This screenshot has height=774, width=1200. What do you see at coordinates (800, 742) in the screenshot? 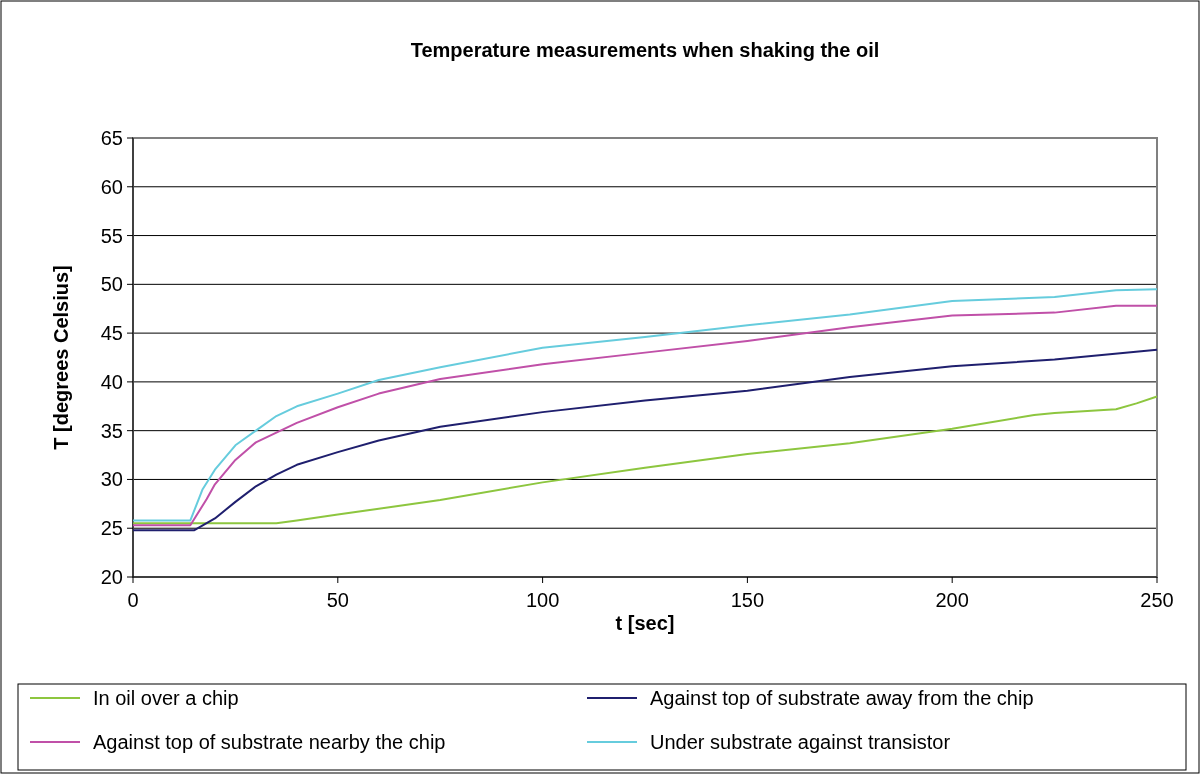
I see `legend-label: Under substrate against transistor` at bounding box center [800, 742].